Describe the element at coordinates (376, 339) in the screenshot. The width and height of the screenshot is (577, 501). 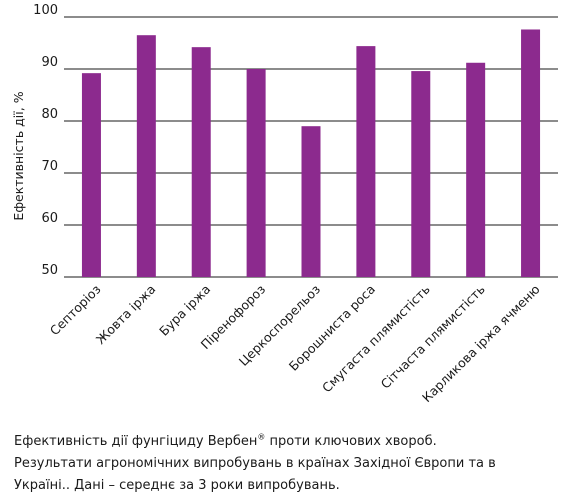
I see `x-tick-label: Смугаста плямистість` at that location.